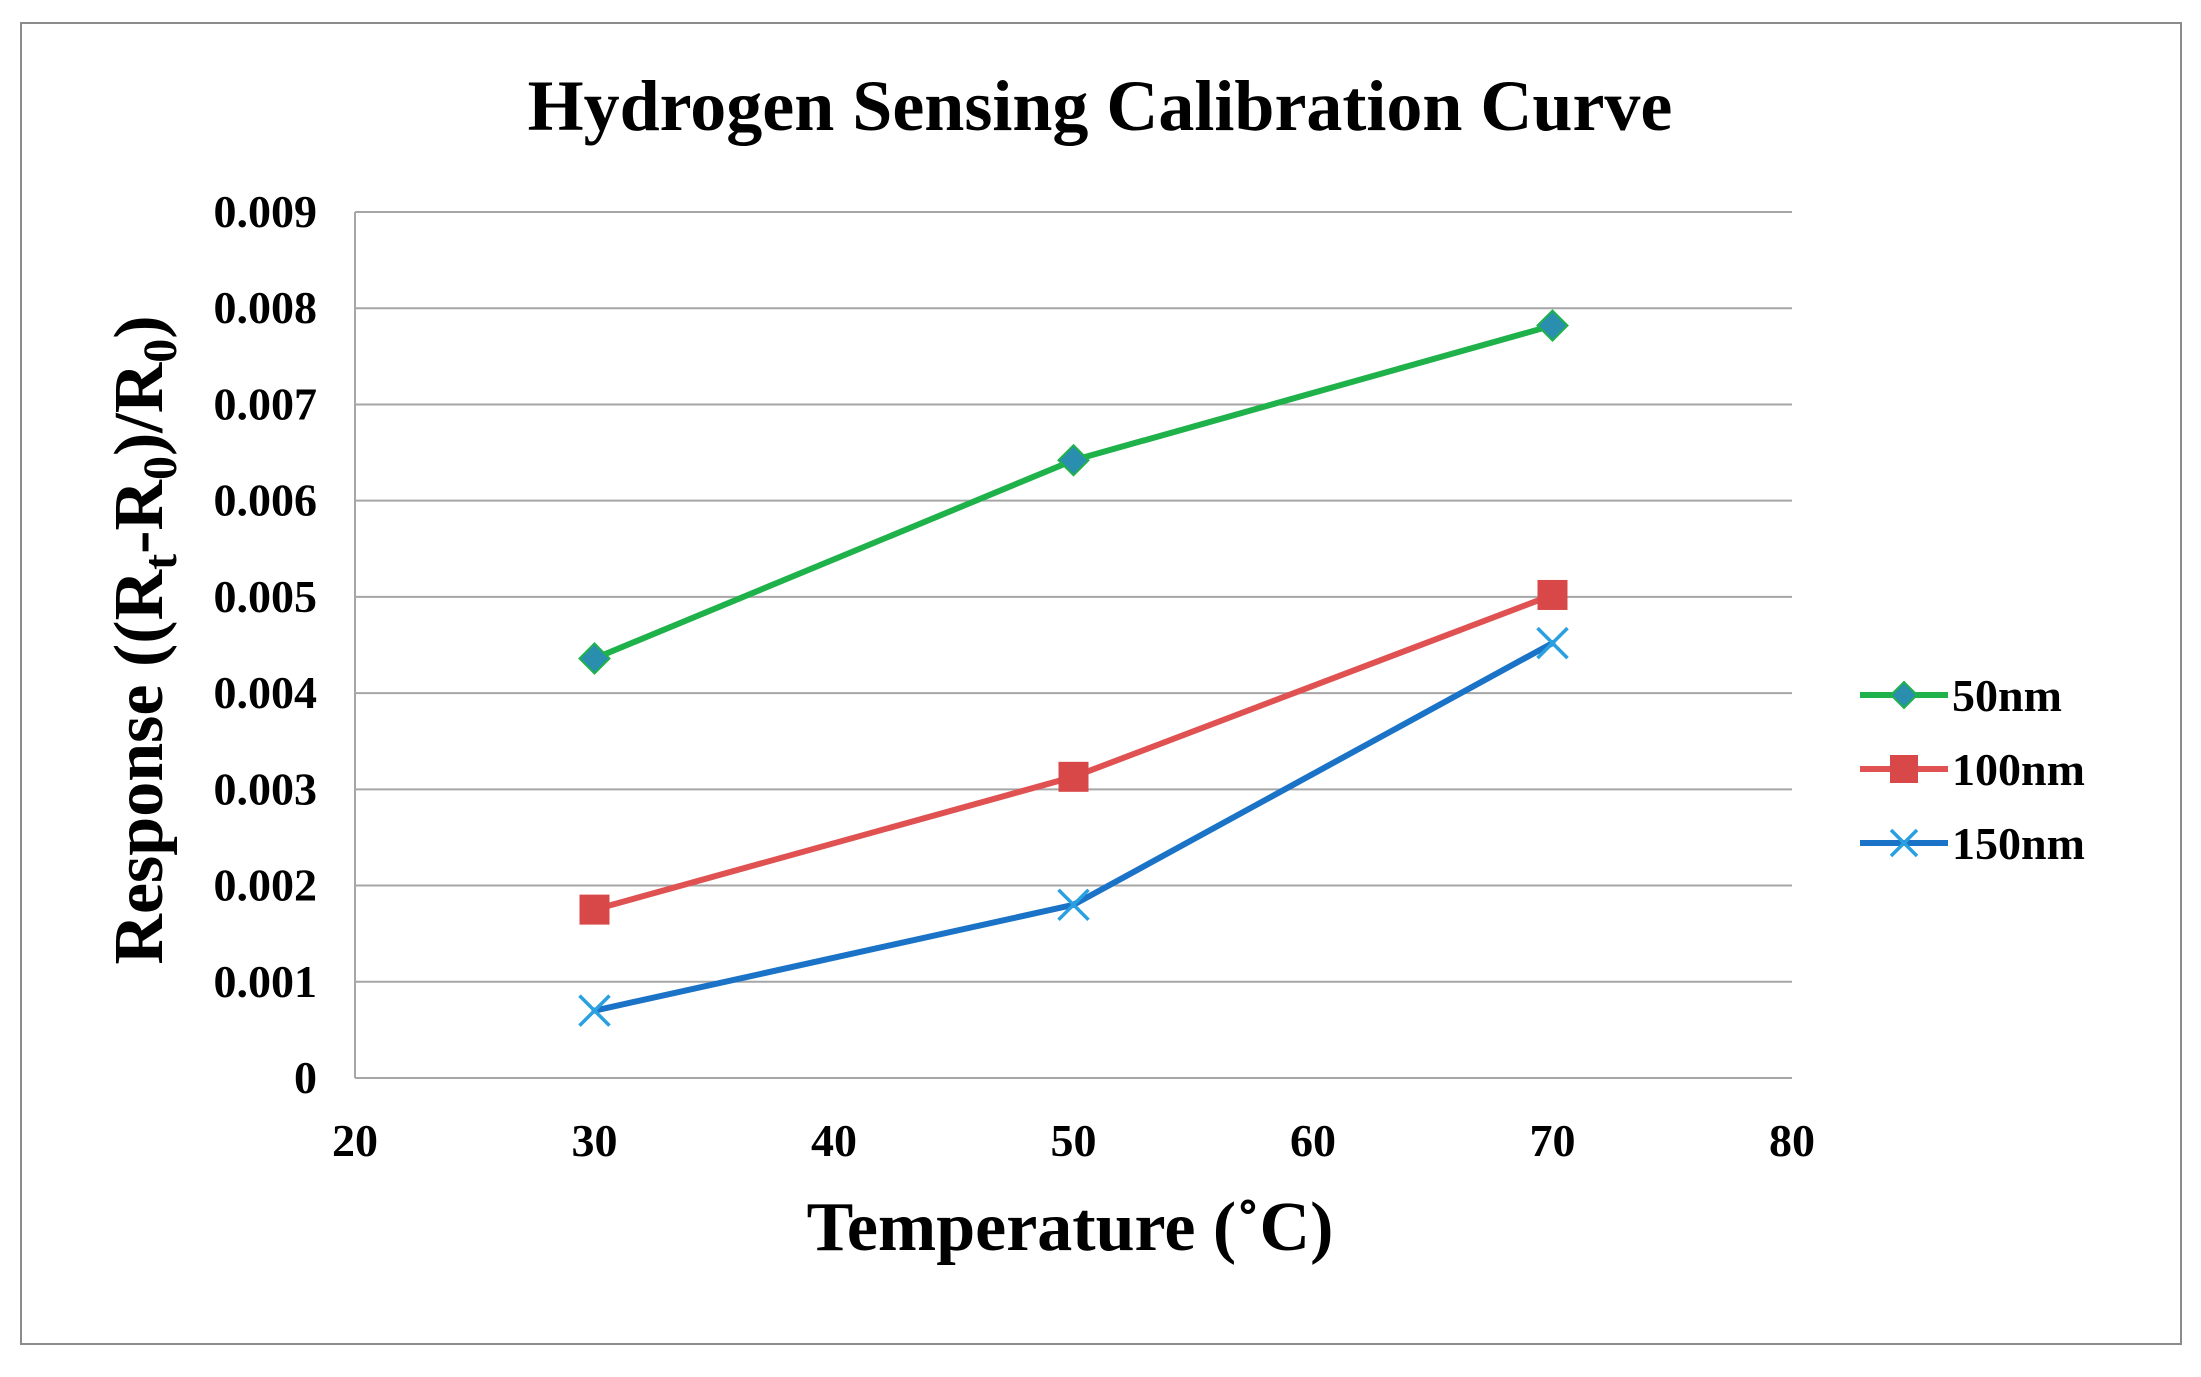 The height and width of the screenshot is (1377, 2201). Describe the element at coordinates (834, 1140) in the screenshot. I see `x-tick-label-40: 40` at that location.